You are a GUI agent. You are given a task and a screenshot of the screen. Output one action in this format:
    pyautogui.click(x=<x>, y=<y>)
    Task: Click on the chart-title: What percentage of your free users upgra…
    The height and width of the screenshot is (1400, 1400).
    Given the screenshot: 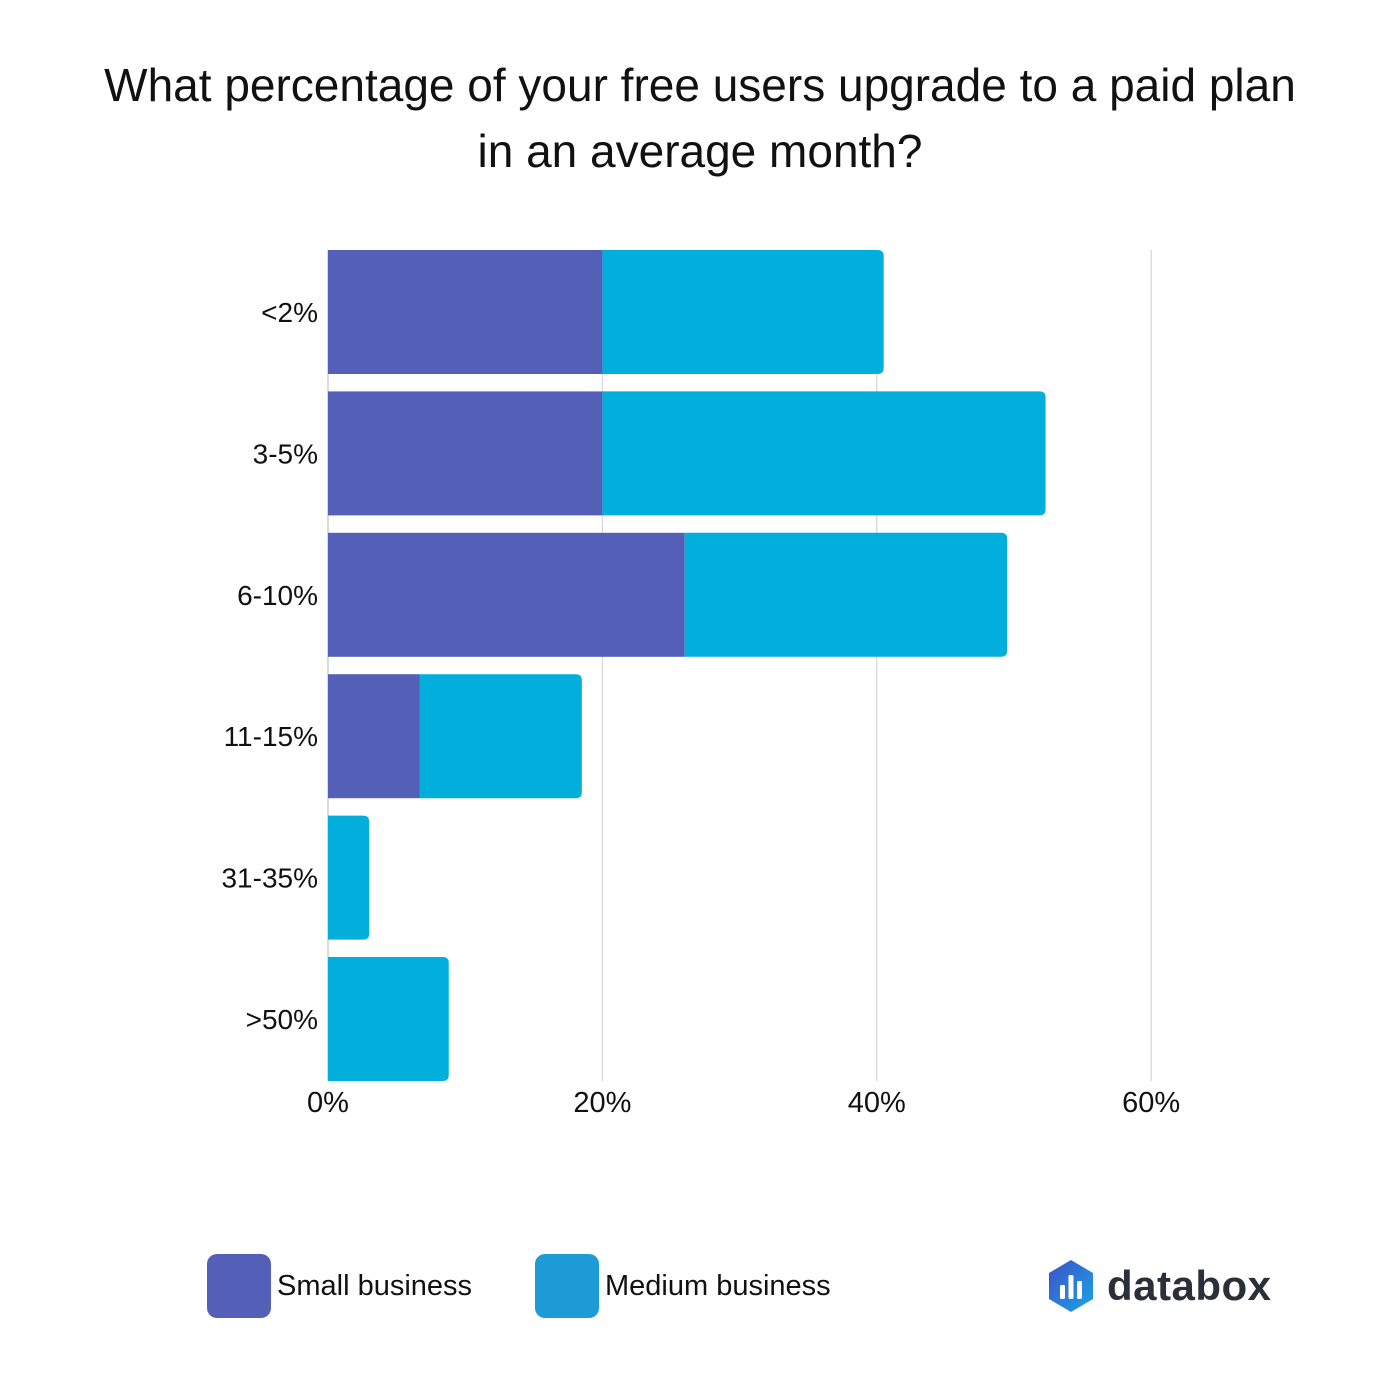 What is the action you would take?
    pyautogui.click(x=700, y=118)
    